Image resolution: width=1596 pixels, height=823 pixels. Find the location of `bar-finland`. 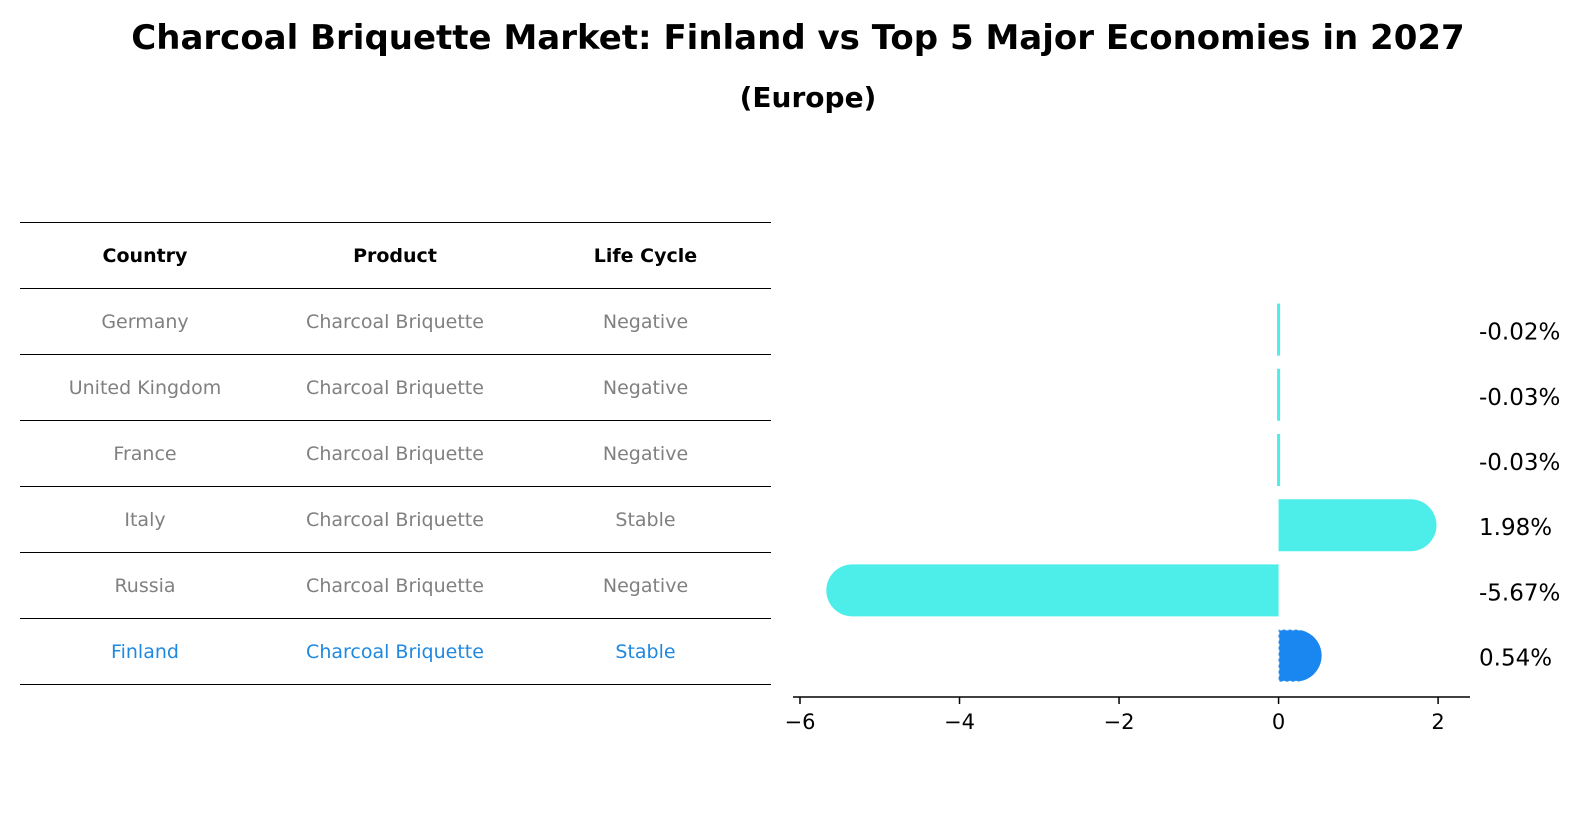

bar-finland is located at coordinates (1300, 655).